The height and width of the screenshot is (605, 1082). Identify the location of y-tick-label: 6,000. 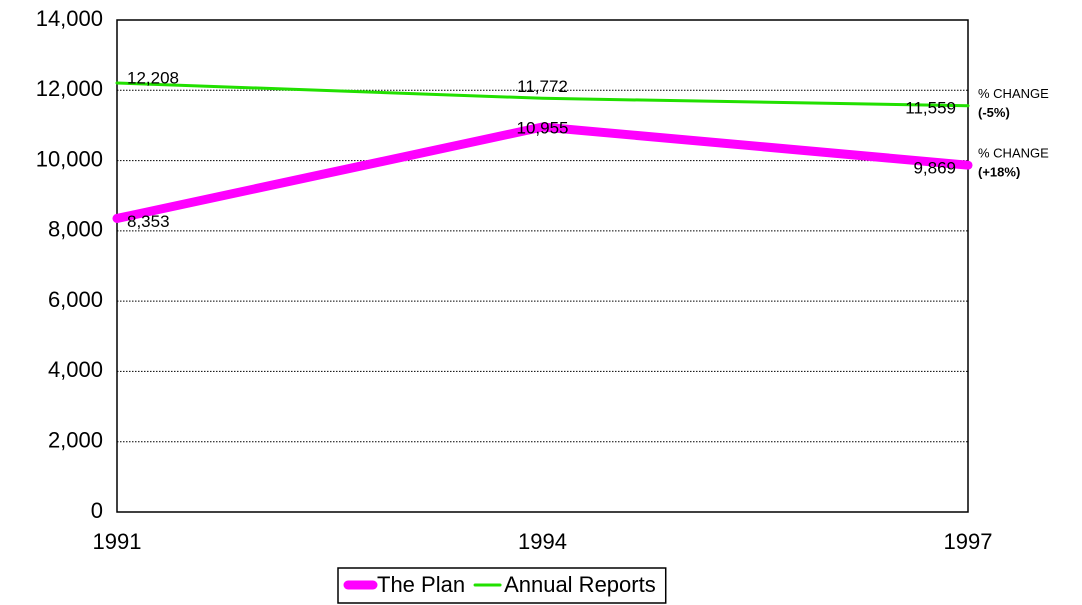
(75, 299).